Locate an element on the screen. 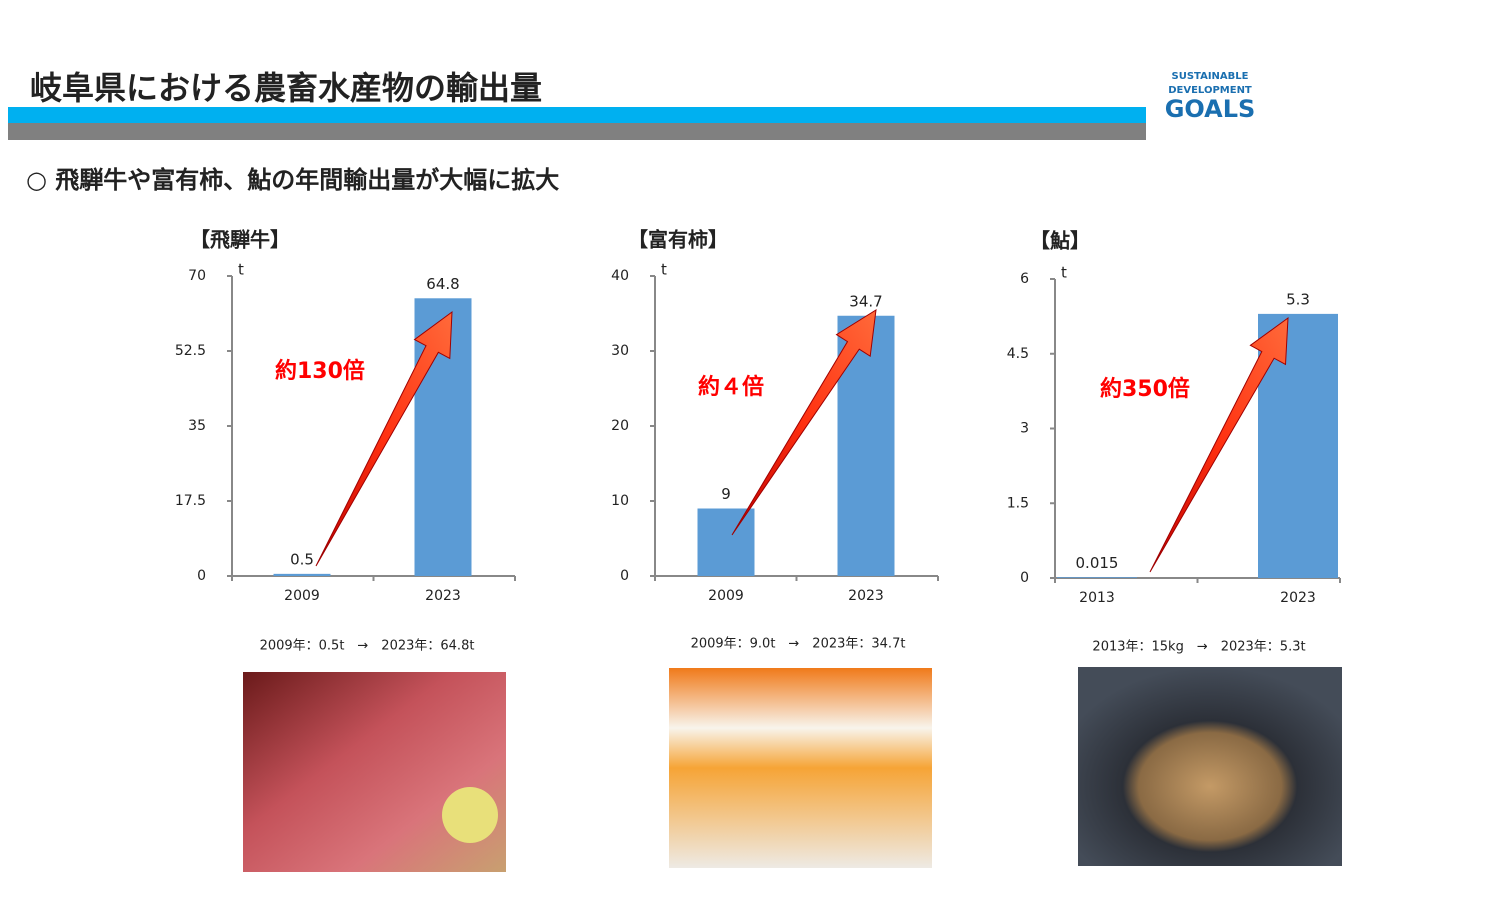  value-label: 9 is located at coordinates (726, 494).